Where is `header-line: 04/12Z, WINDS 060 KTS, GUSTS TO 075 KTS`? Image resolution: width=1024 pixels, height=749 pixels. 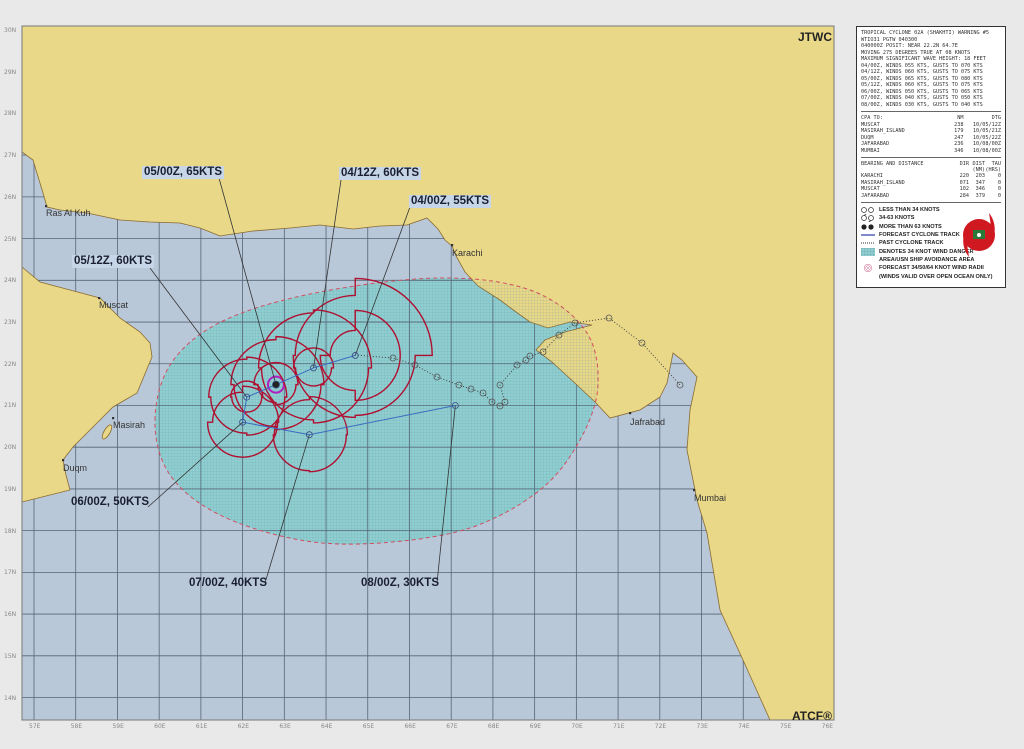
header-line: 04/12Z, WINDS 060 KTS, GUSTS TO 075 KTS is located at coordinates (922, 72).